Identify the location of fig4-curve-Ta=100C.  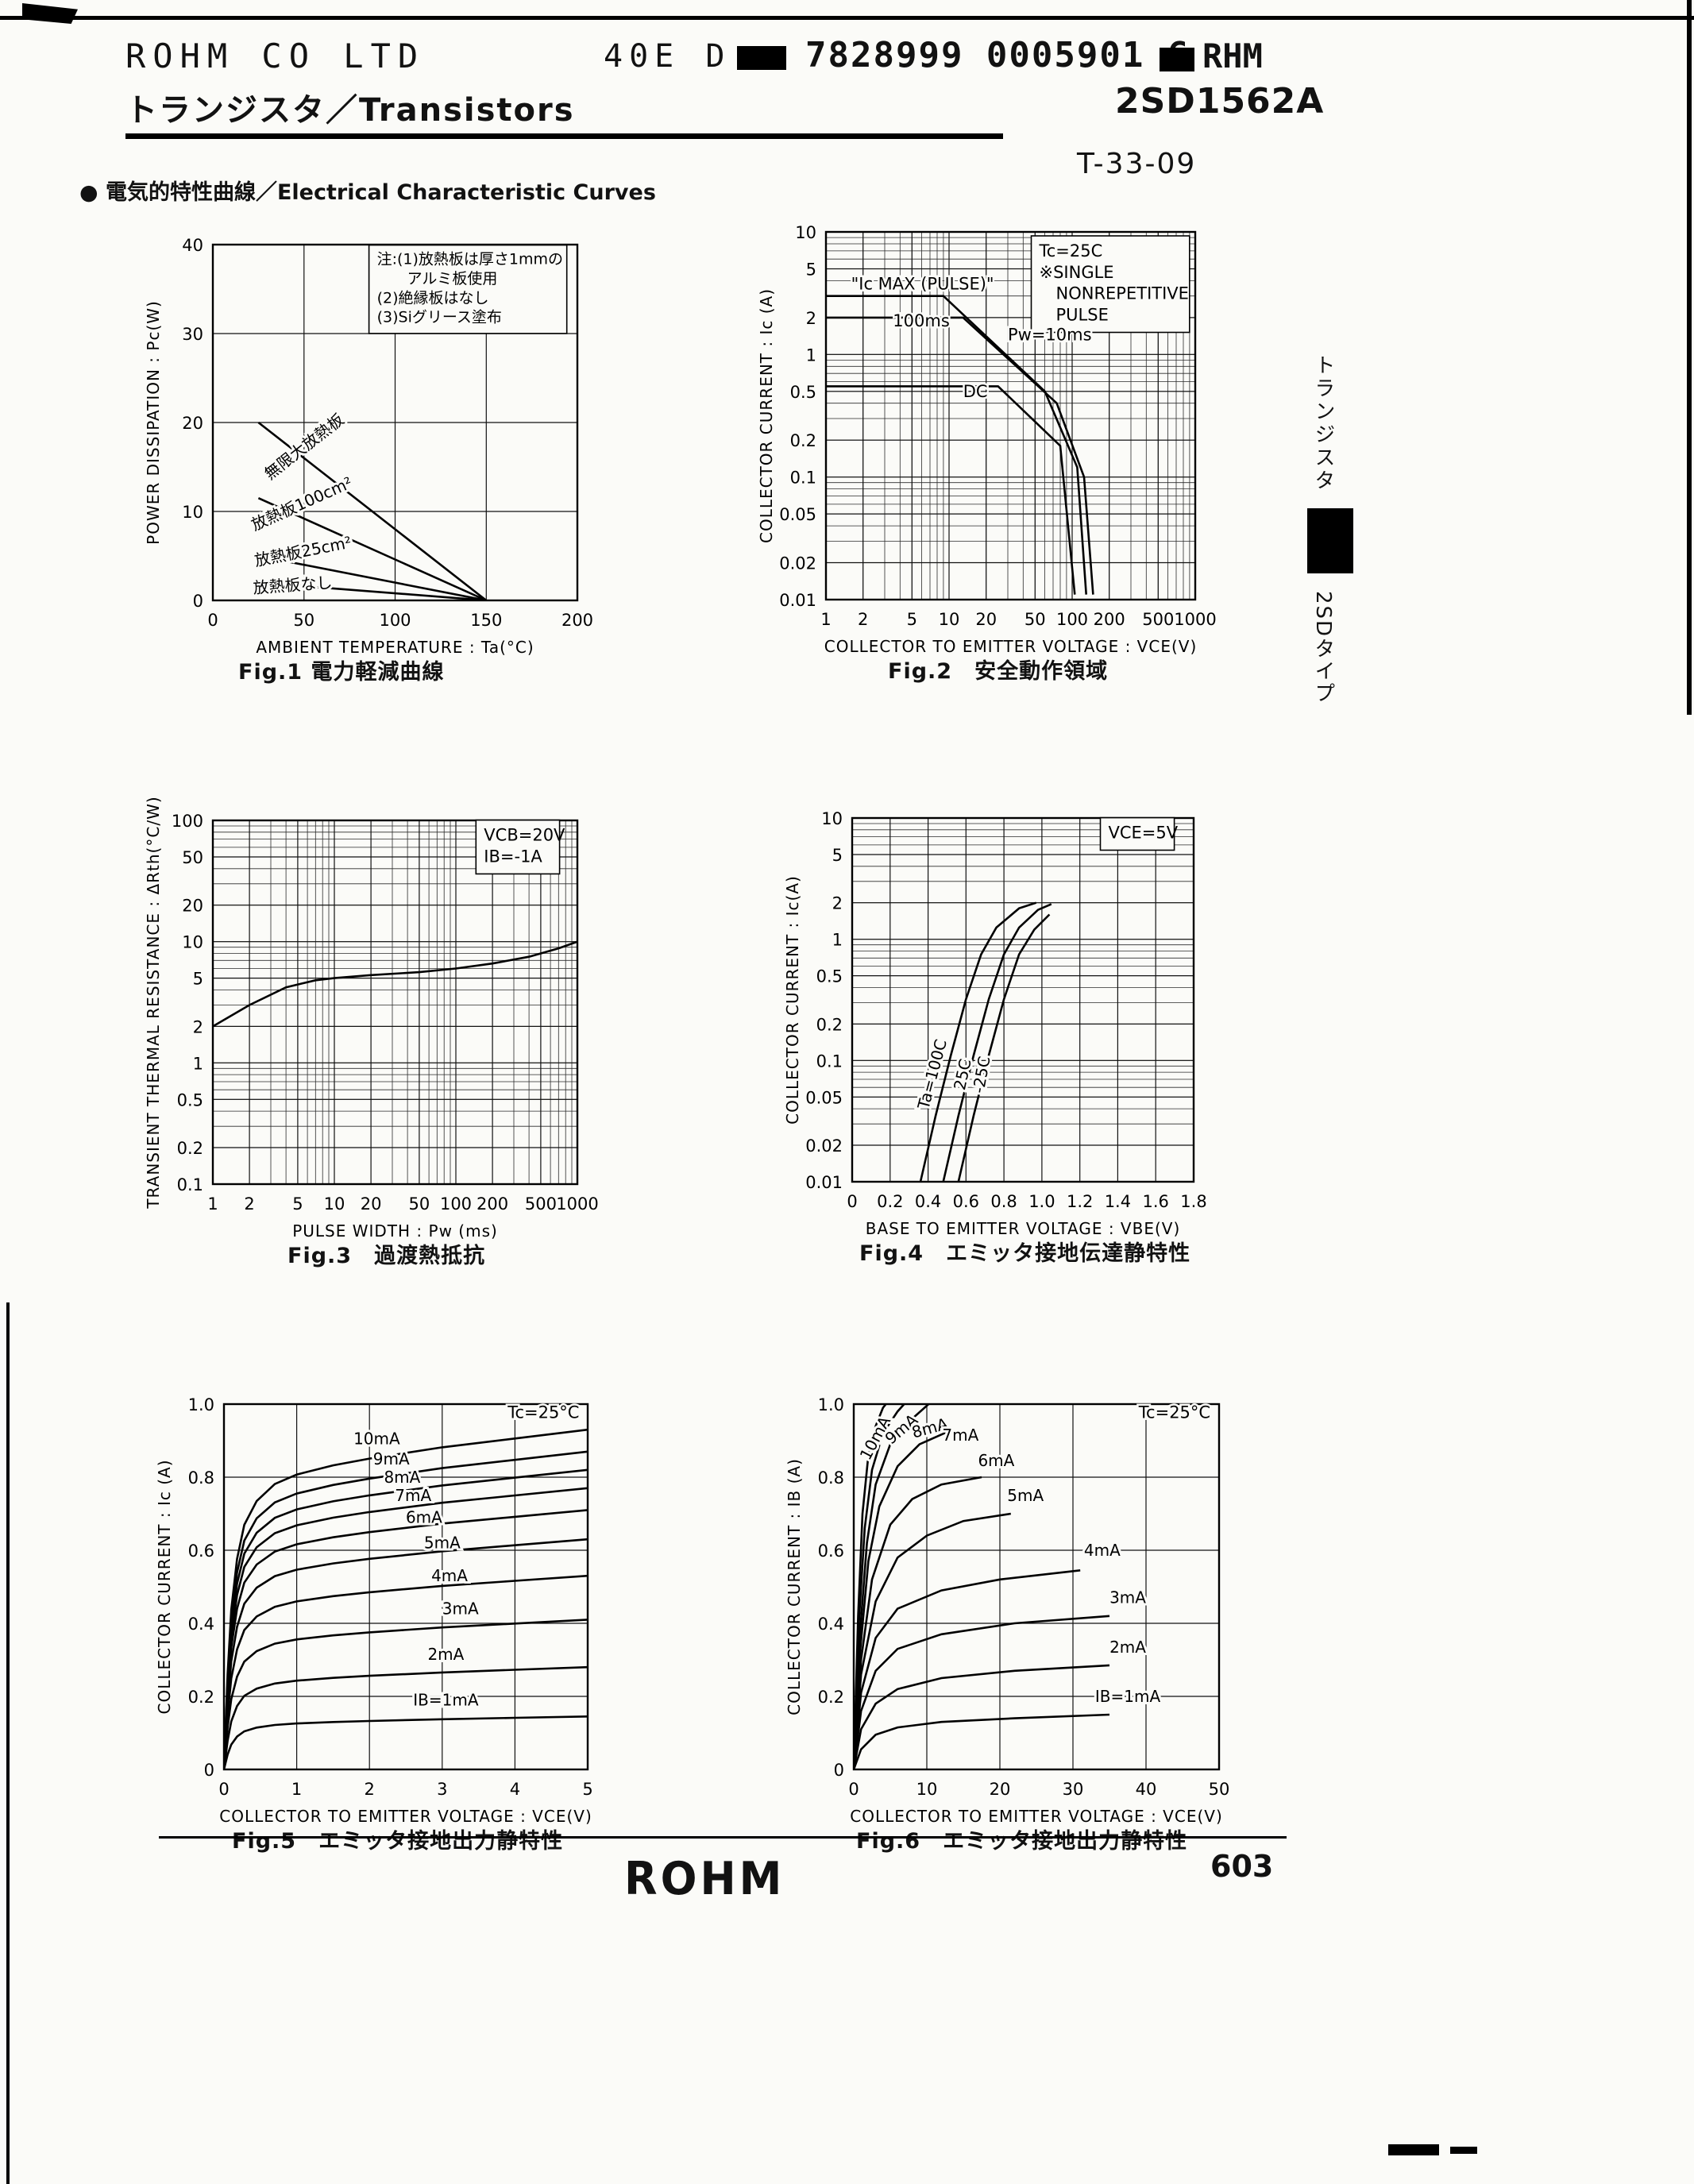
(978, 1041).